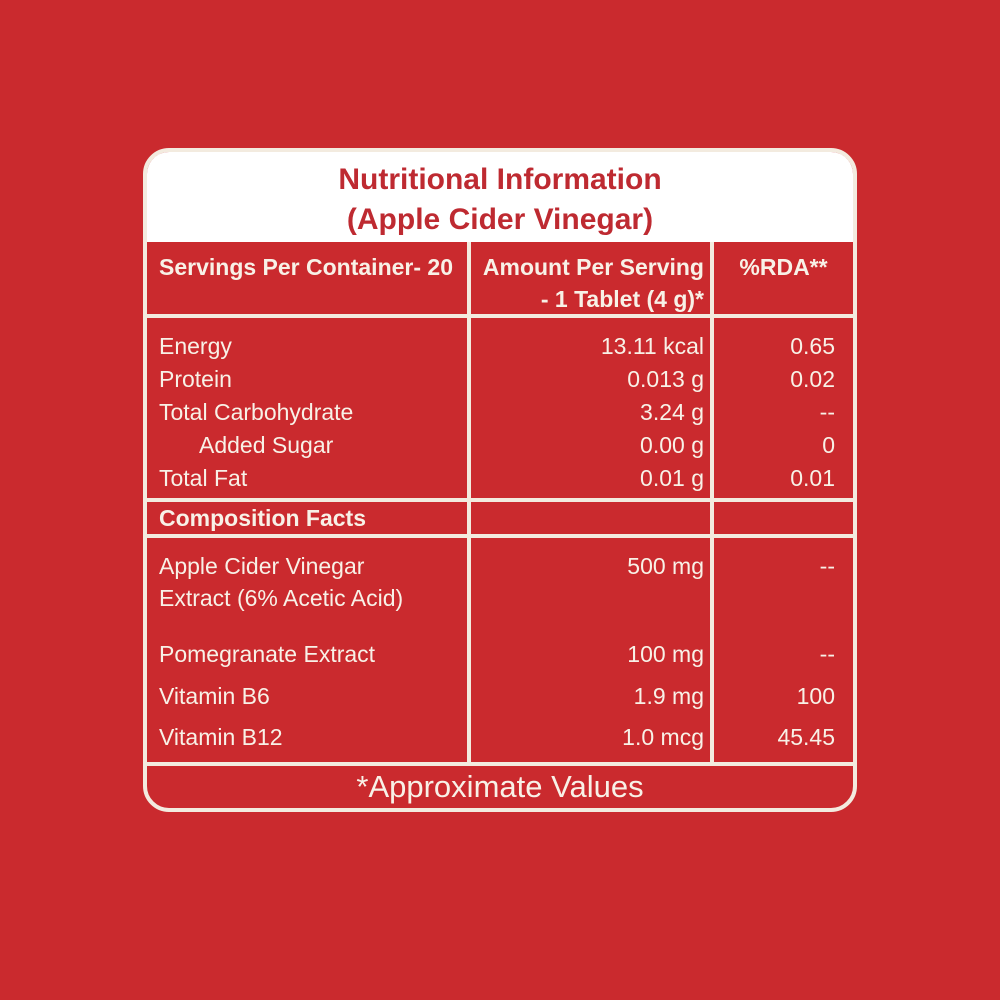  I want to click on approximate-values-note: *Approximate Values, so click(500, 785).